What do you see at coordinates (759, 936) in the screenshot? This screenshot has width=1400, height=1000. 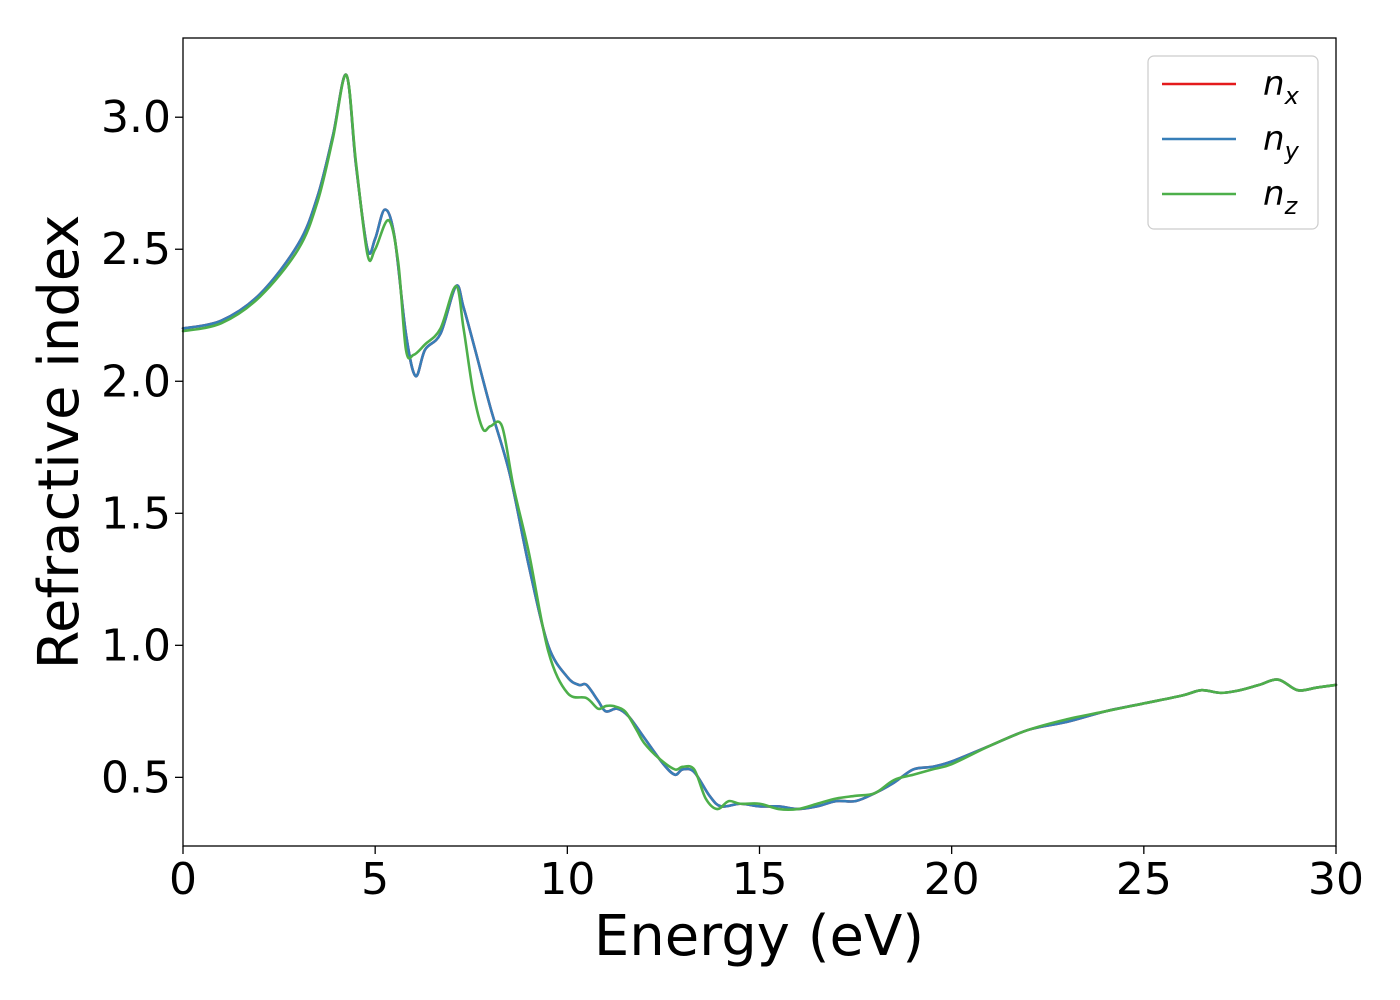 I see `x-axis-title: Energy (eV)` at bounding box center [759, 936].